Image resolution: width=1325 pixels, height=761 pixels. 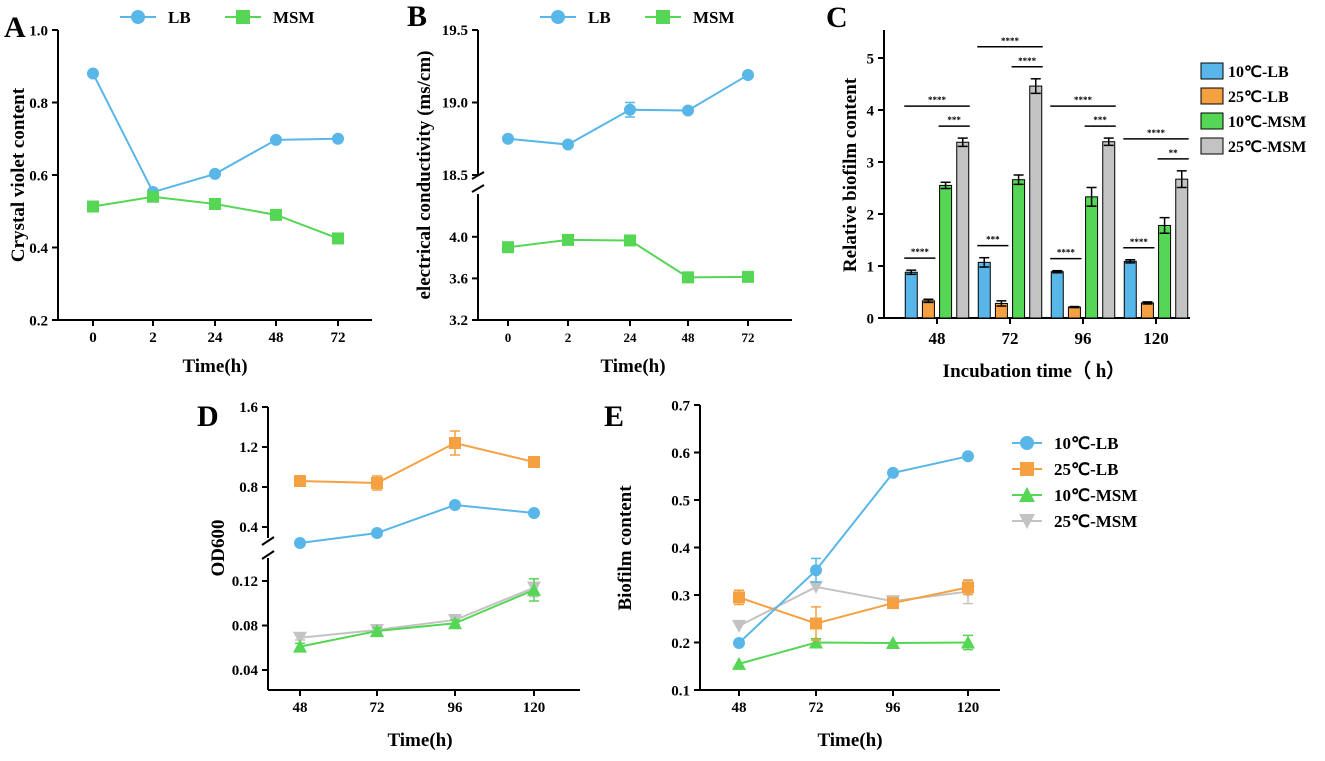 What do you see at coordinates (245, 582) in the screenshot?
I see `panel-d-ytick-label: 0.12` at bounding box center [245, 582].